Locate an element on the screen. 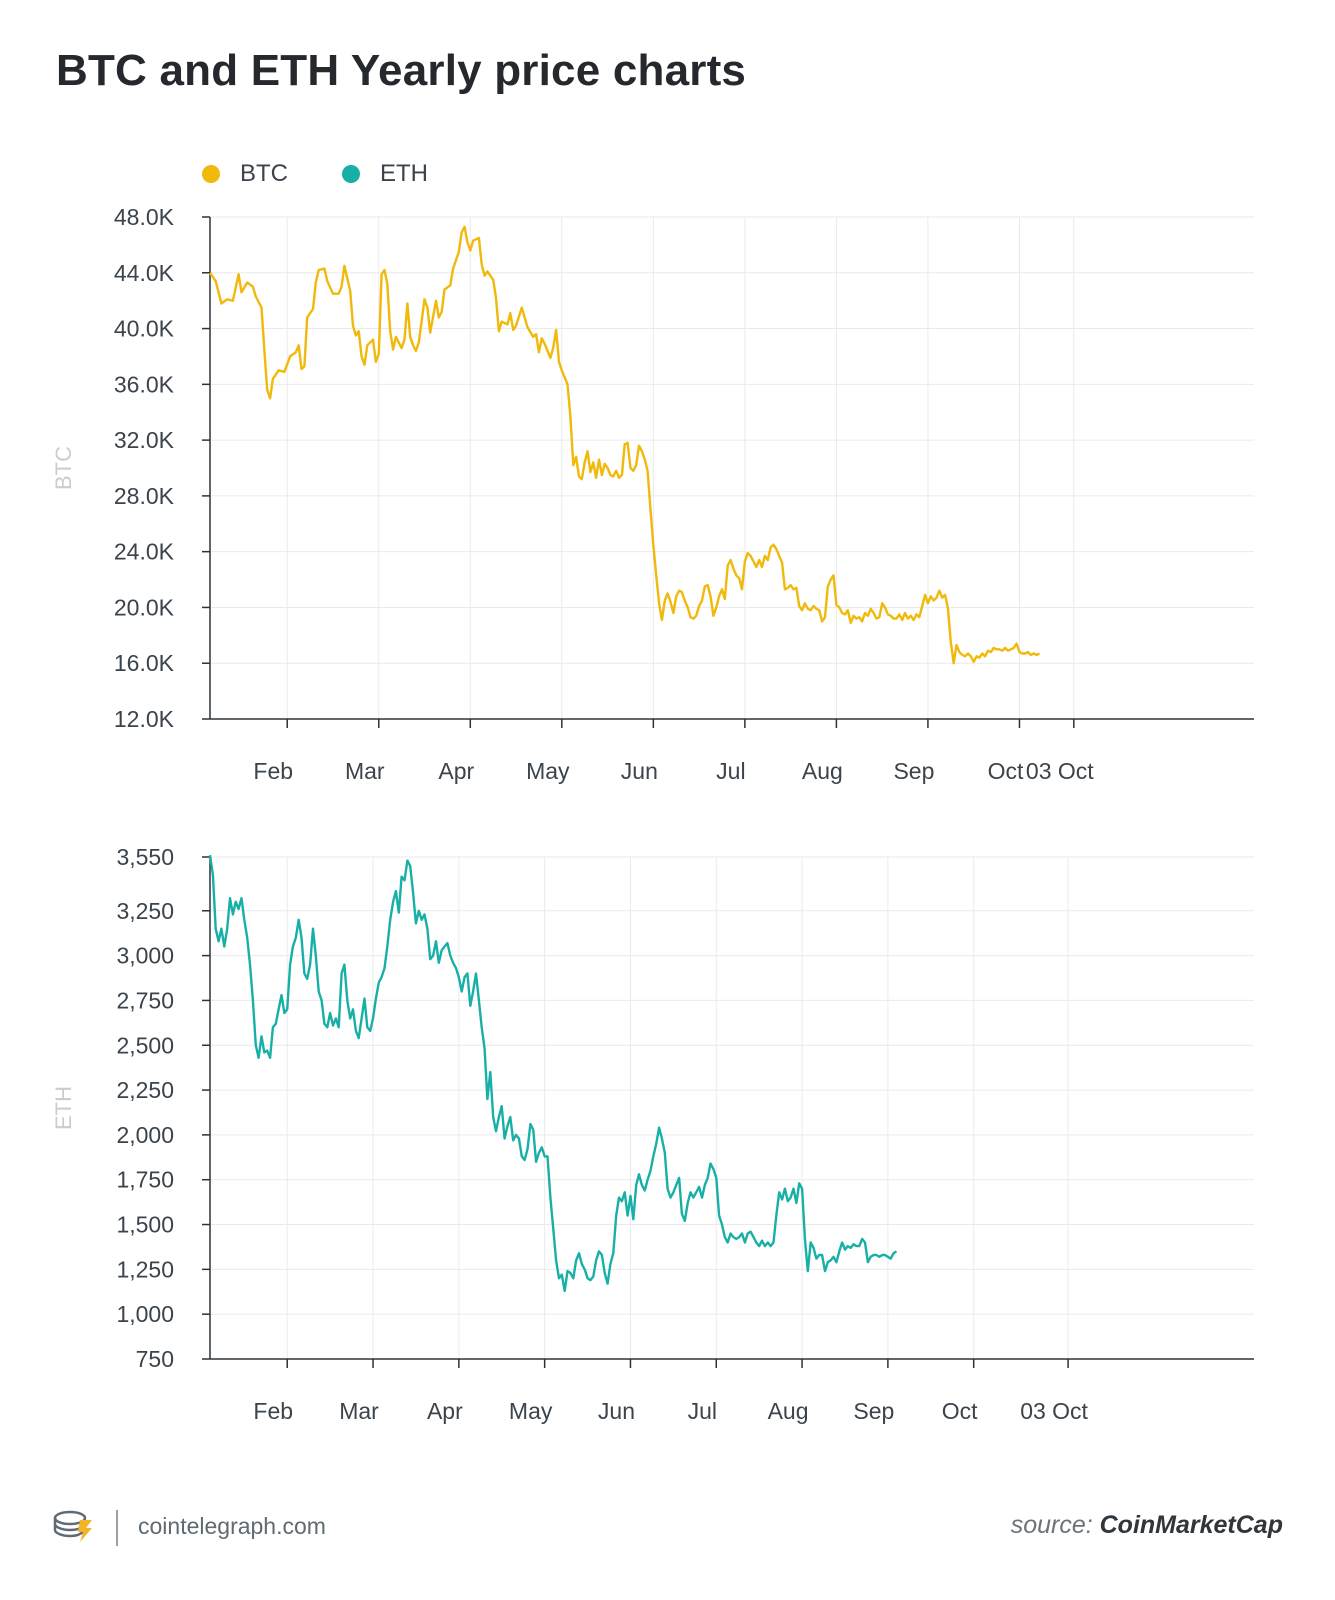 The width and height of the screenshot is (1335, 1600). btc-ytick-label-9: 48.0K is located at coordinates (144, 217).